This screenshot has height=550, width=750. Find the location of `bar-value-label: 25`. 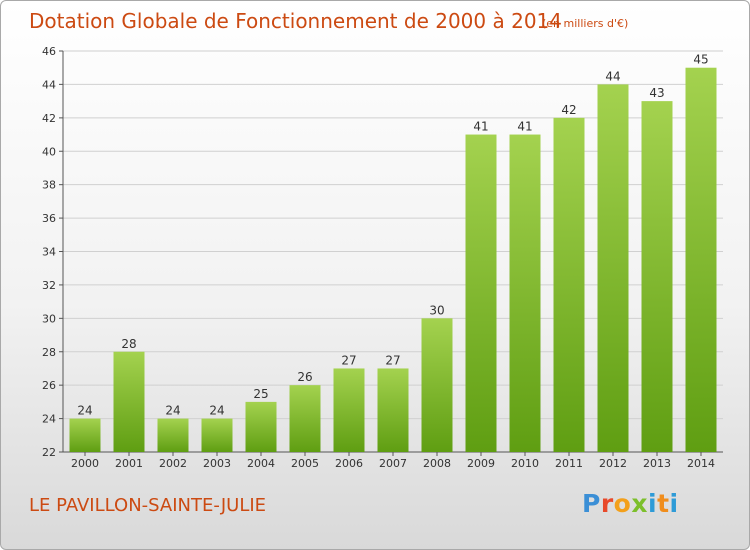

bar-value-label: 25 is located at coordinates (260, 394).